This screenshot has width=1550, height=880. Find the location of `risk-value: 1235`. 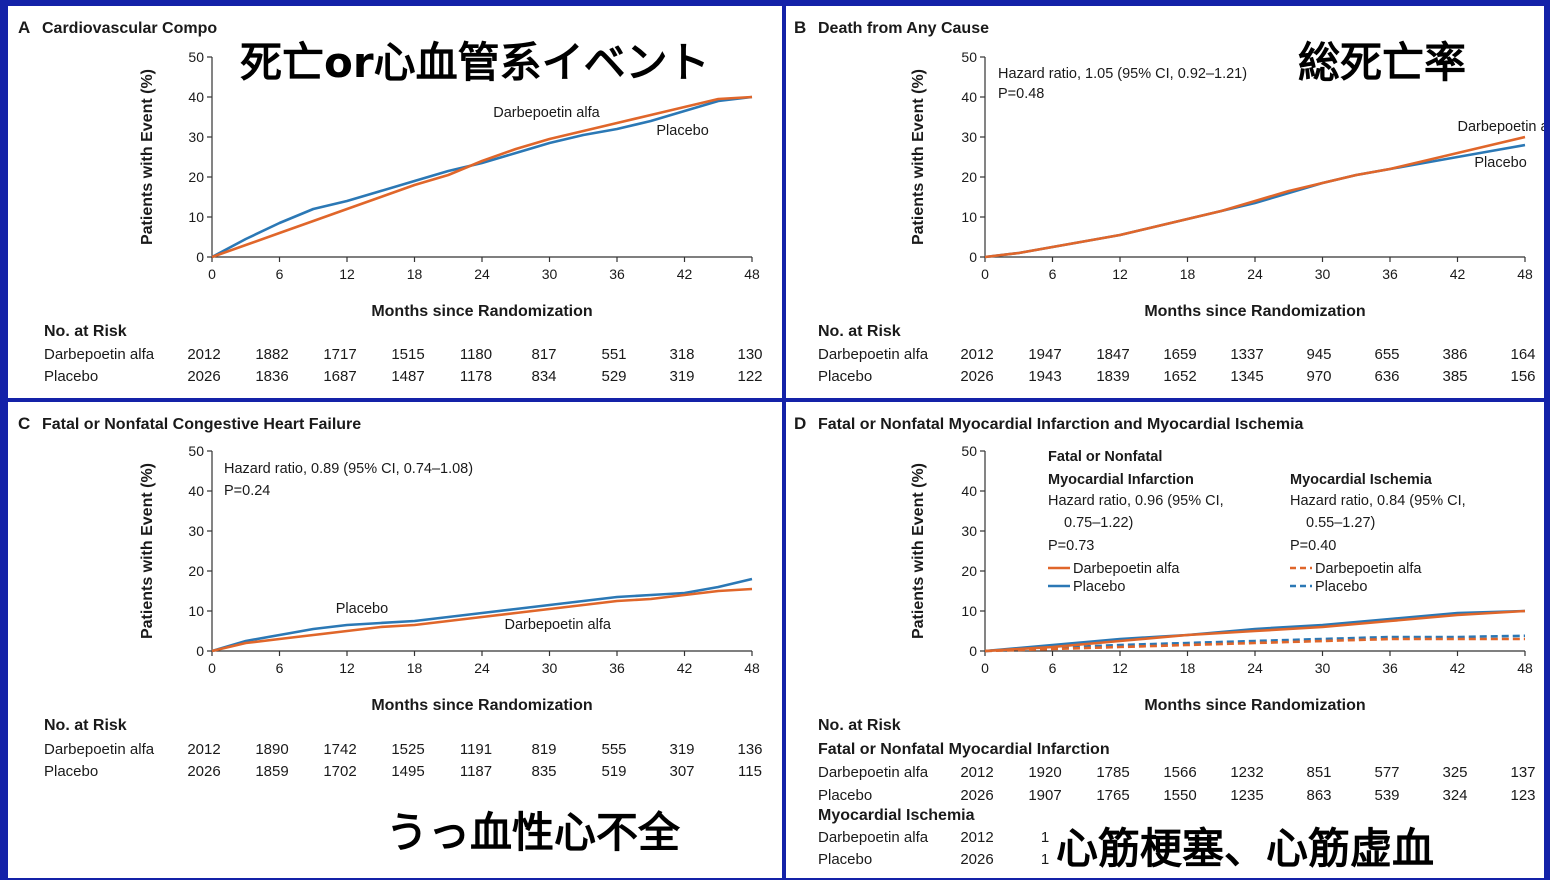

risk-value: 1235 is located at coordinates (1246, 795).